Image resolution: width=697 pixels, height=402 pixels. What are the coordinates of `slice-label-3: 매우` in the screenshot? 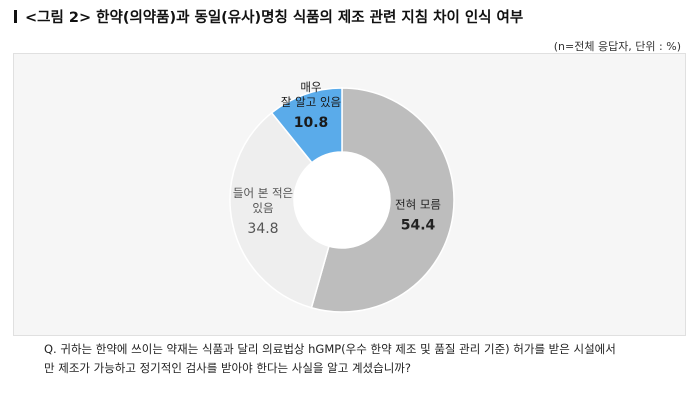 It's located at (310, 87).